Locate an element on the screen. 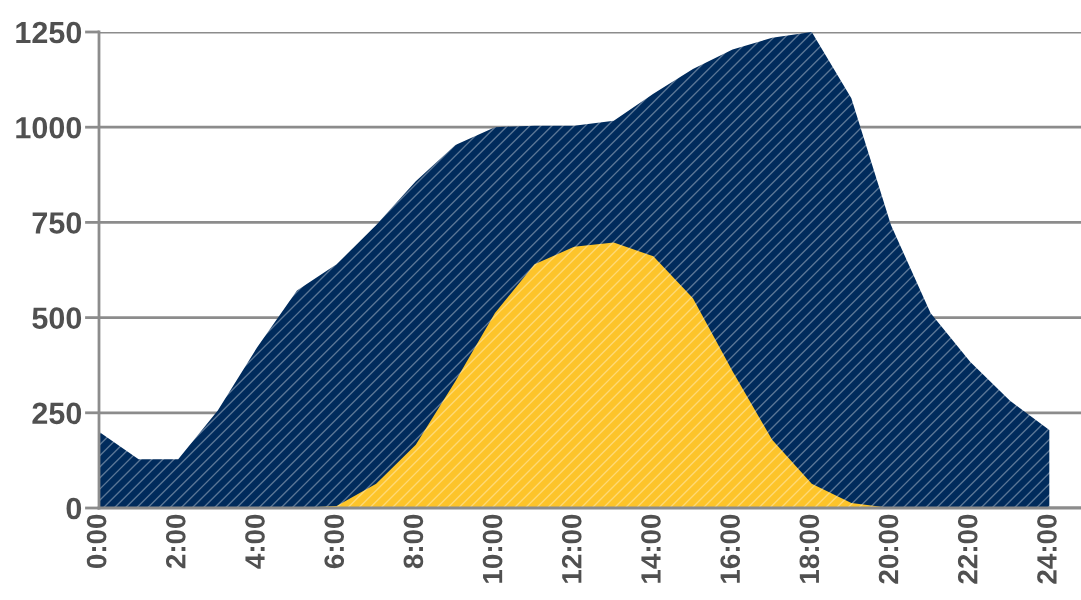 This screenshot has height=600, width=1081. x-tick-label: 12:00 is located at coordinates (571, 548).